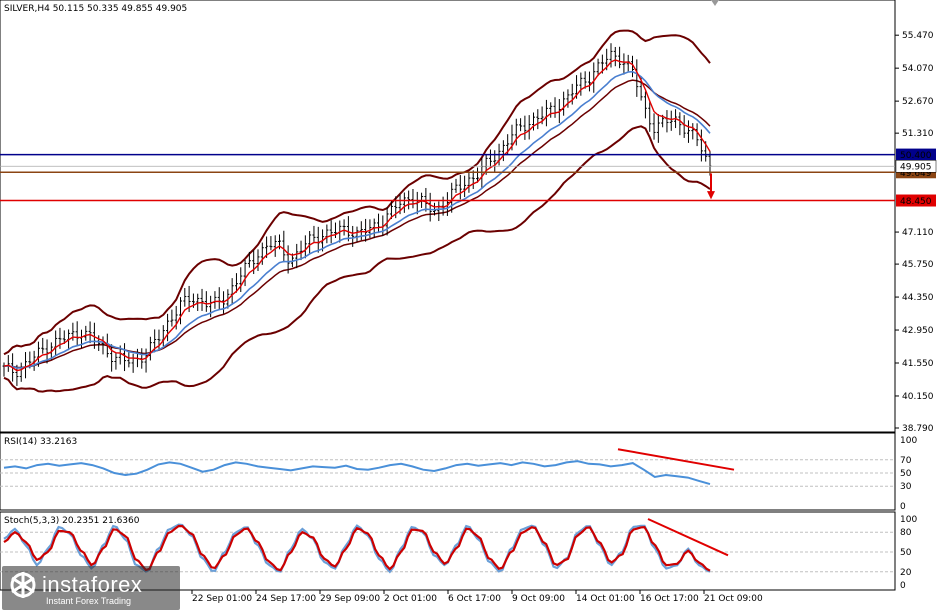 The width and height of the screenshot is (941, 611). What do you see at coordinates (350, 599) in the screenshot?
I see `x-tick-label: 29 Sep 09:00` at bounding box center [350, 599].